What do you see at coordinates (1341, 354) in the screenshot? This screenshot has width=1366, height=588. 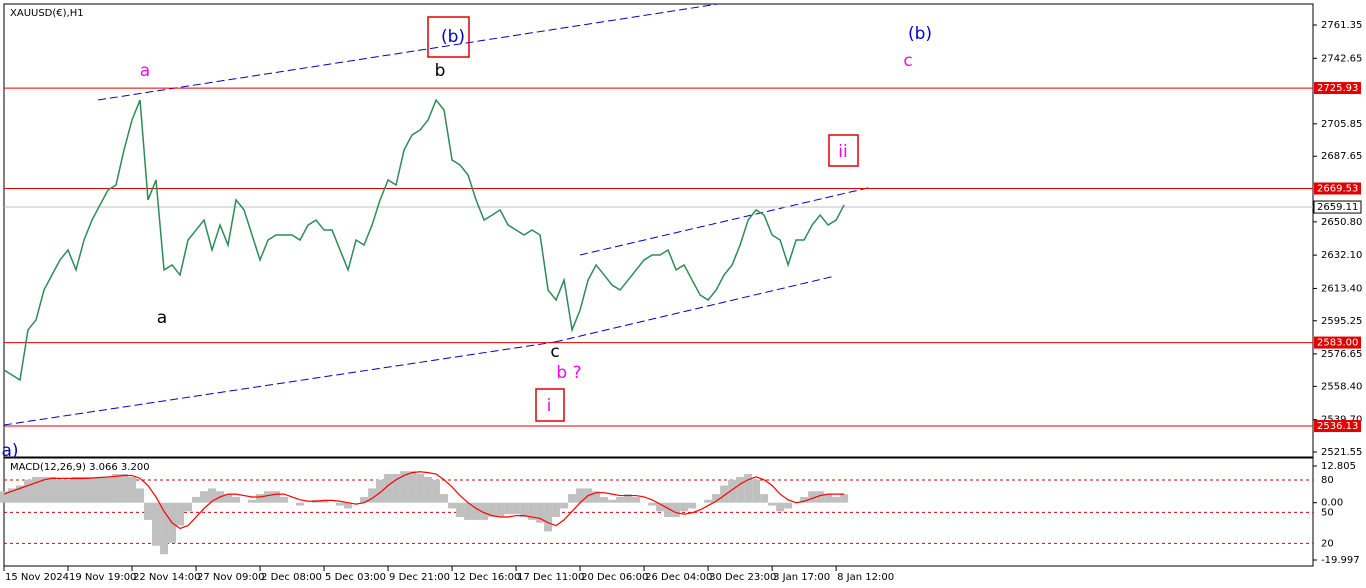 I see `y-tick-label: 2576.65` at bounding box center [1341, 354].